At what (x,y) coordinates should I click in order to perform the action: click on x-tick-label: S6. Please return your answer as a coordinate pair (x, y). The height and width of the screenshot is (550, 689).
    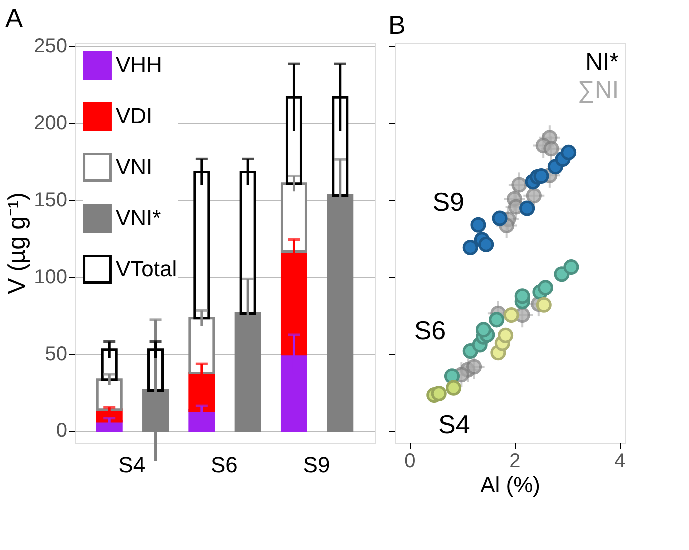
    Looking at the image, I should click on (224, 465).